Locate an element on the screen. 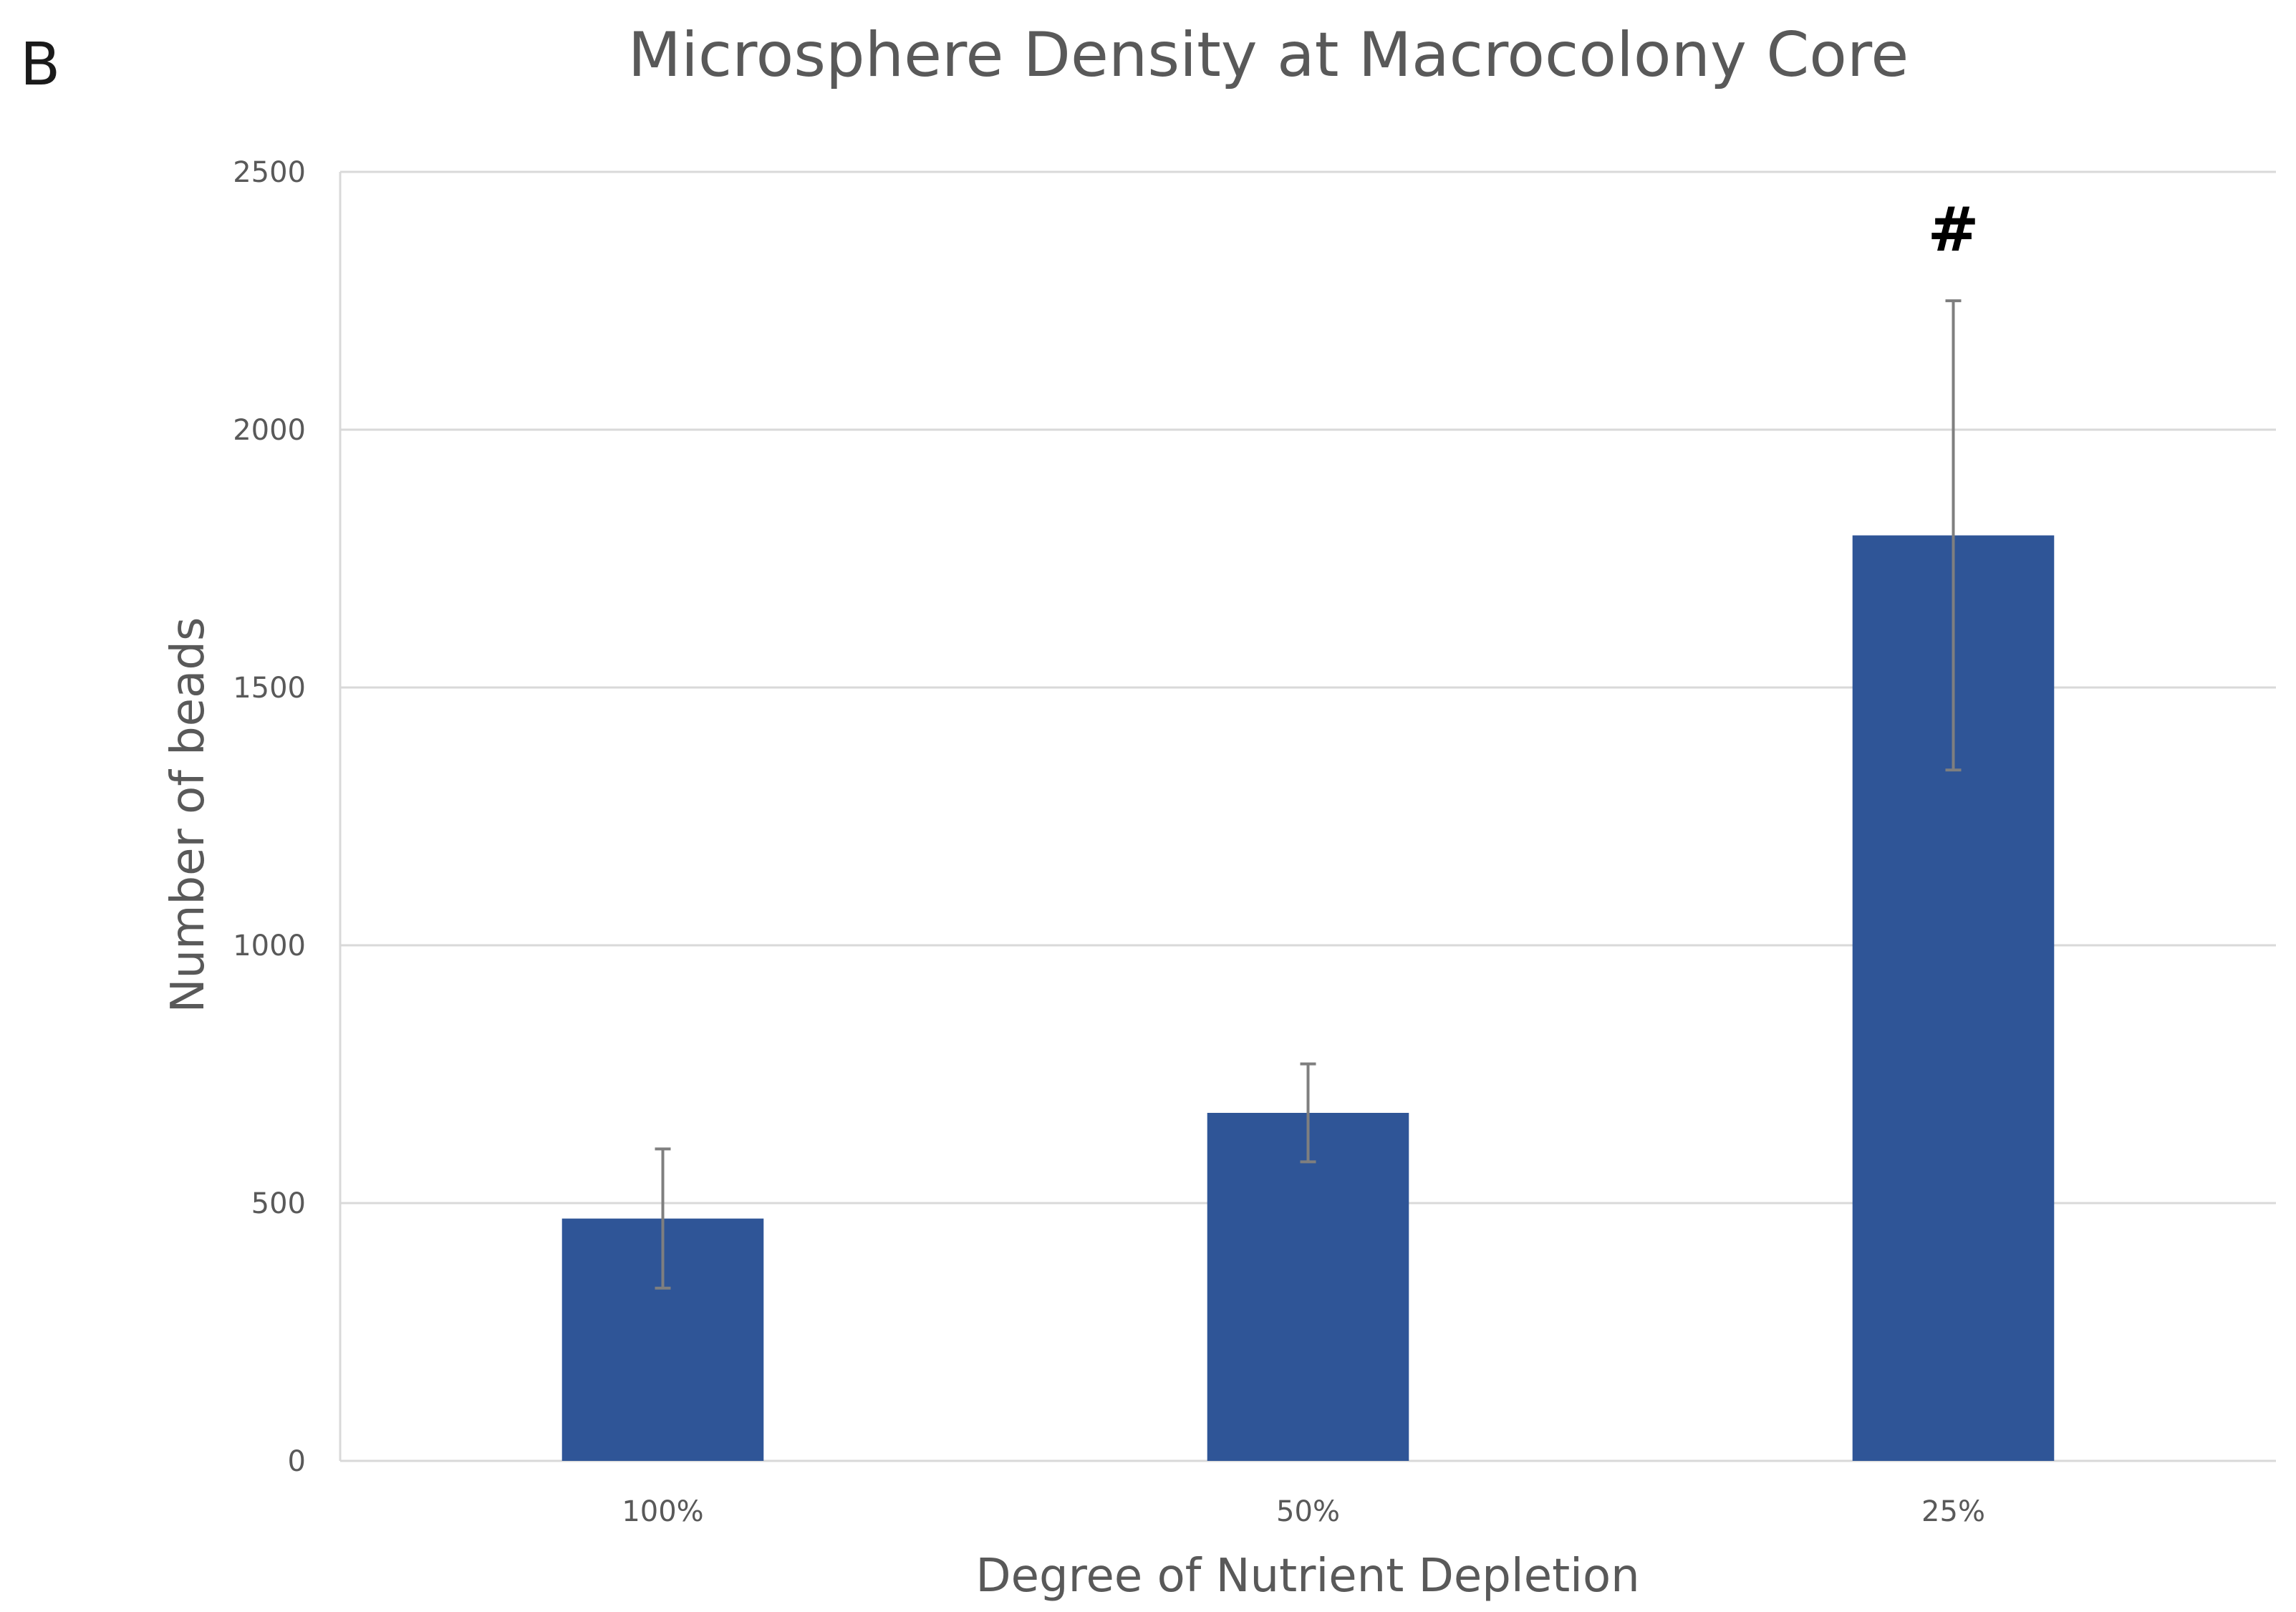 This screenshot has height=1612, width=2296. annotations: # is located at coordinates (1953, 230).